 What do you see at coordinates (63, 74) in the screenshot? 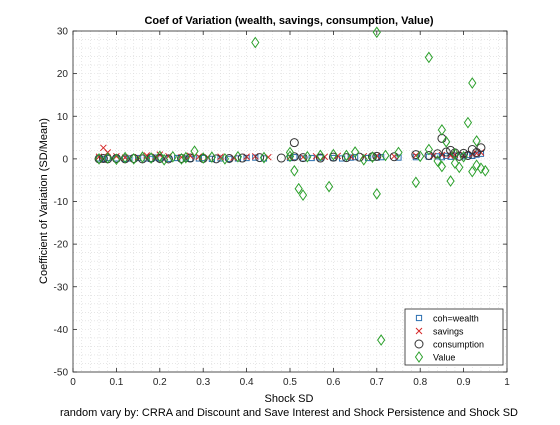
I see `y-tick-label: 20` at bounding box center [63, 74].